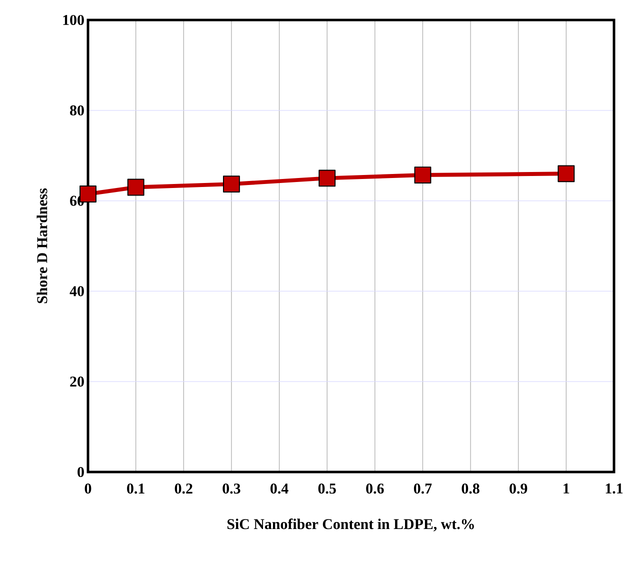  I want to click on x-tick-label: 0.8, so click(471, 489).